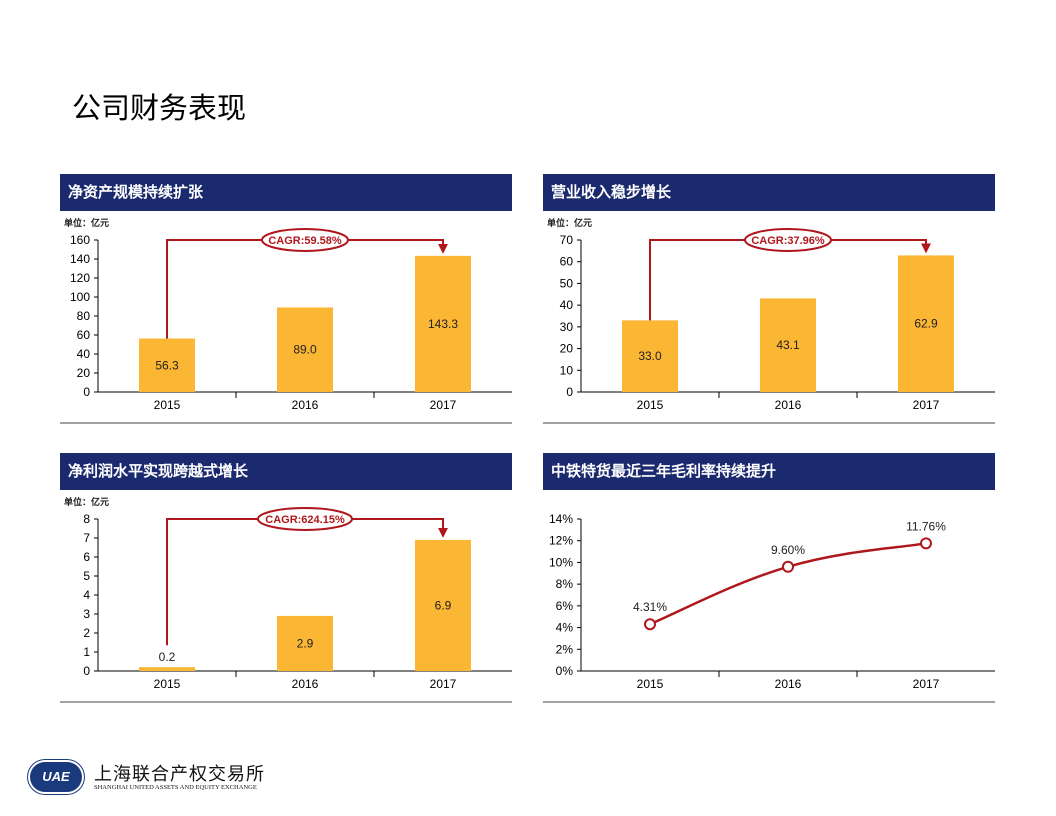 Image resolution: width=1056 pixels, height=816 pixels. Describe the element at coordinates (650, 607) in the screenshot. I see `point-value-label: 4.31%` at that location.